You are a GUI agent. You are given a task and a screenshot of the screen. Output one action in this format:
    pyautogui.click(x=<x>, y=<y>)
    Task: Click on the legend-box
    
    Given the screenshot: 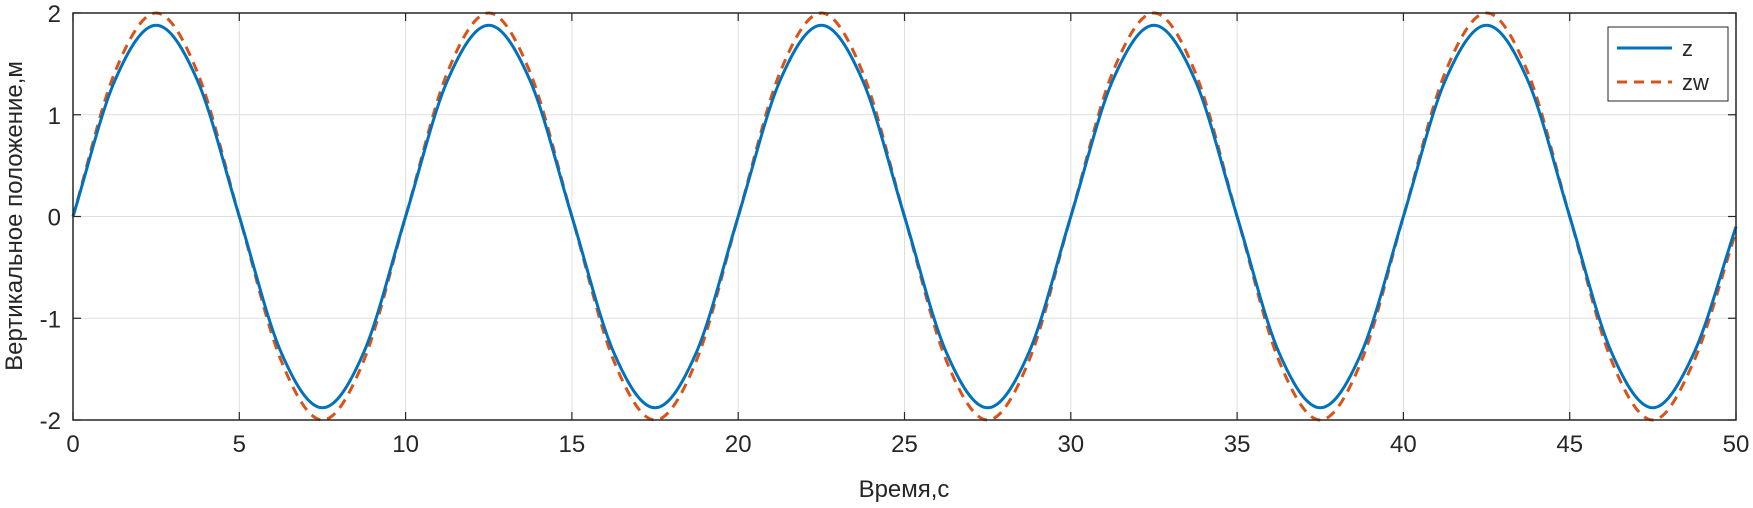 What is the action you would take?
    pyautogui.click(x=1668, y=64)
    